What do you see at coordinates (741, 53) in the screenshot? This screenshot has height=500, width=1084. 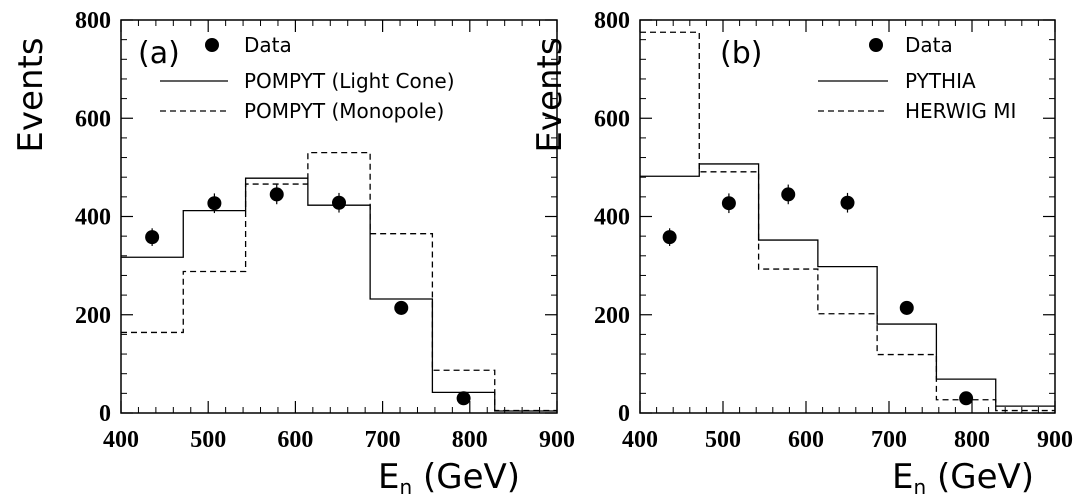 I see `panel-label: (b)` at bounding box center [741, 53].